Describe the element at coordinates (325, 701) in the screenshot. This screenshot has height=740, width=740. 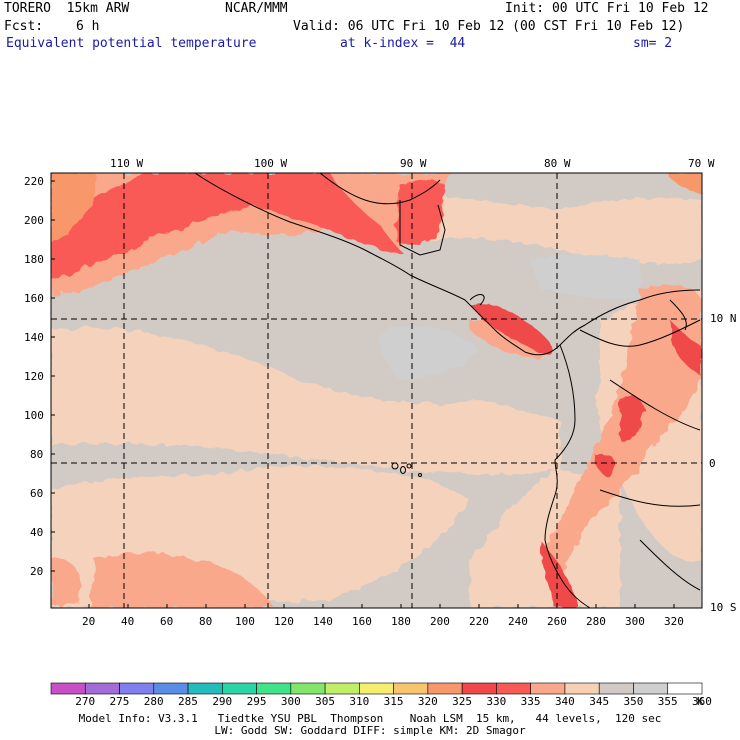
I see `colorbar-level-label: 305` at that location.